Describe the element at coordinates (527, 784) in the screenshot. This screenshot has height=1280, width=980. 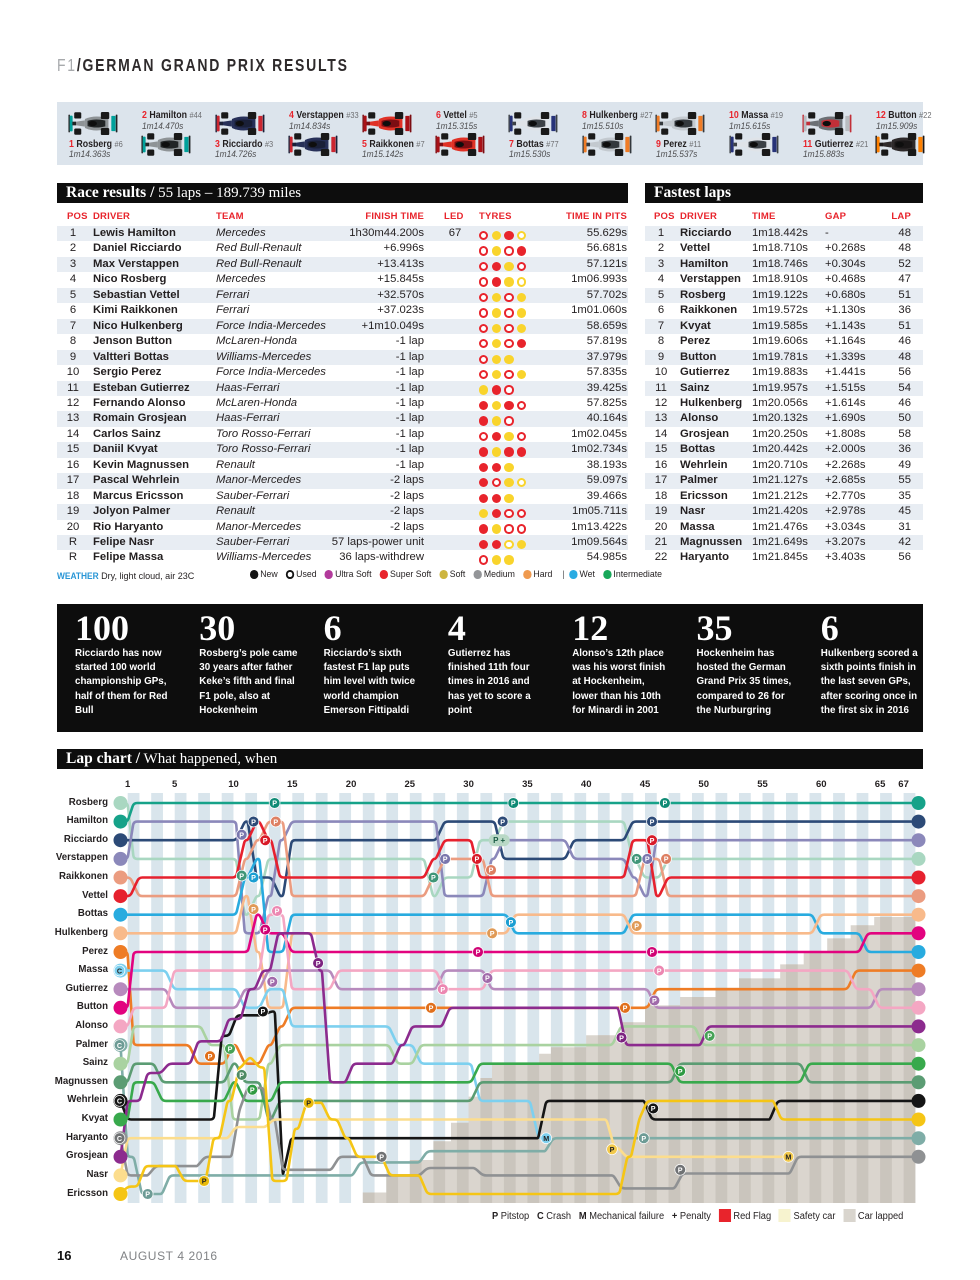
I see `svg-text: 35` at that location.